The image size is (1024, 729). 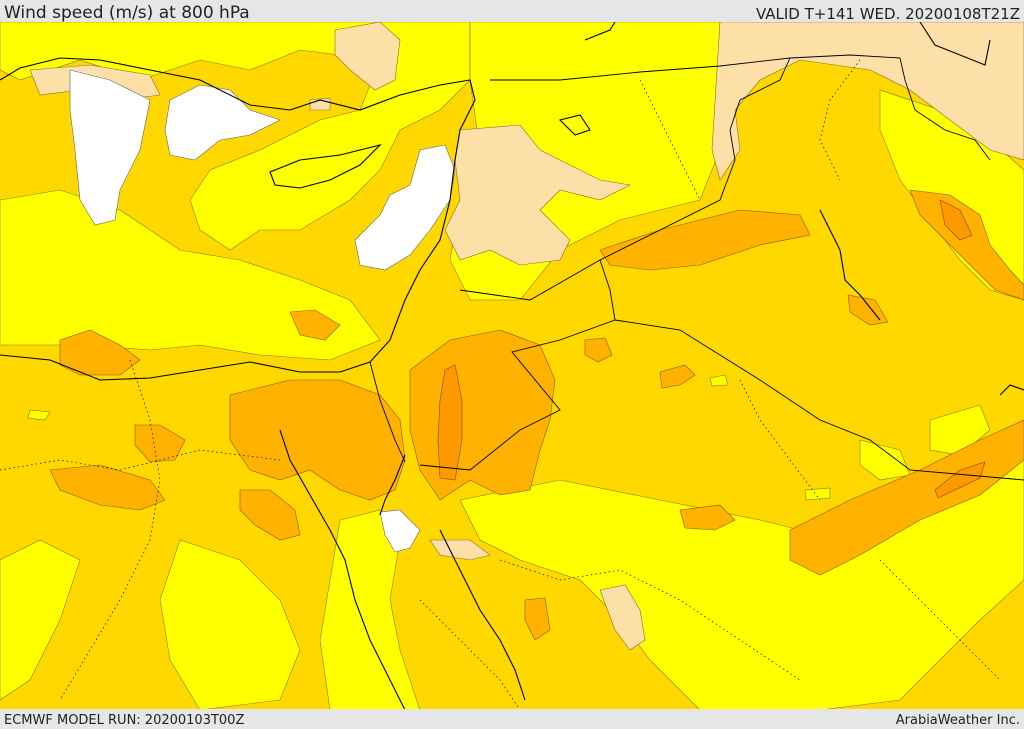 What do you see at coordinates (887, 14) in the screenshot?
I see `valid-time: VALID T+141 WED. 20200108T21Z` at bounding box center [887, 14].